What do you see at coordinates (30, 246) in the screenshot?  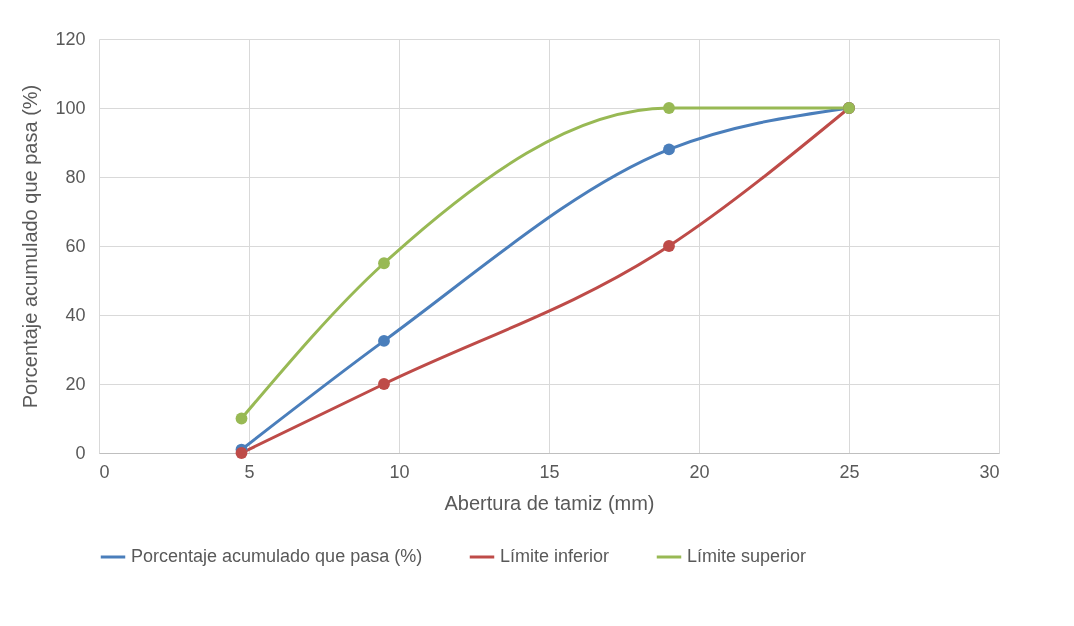 I see `y-axis-title: Porcentaje acumulado que pasa (%)` at bounding box center [30, 246].